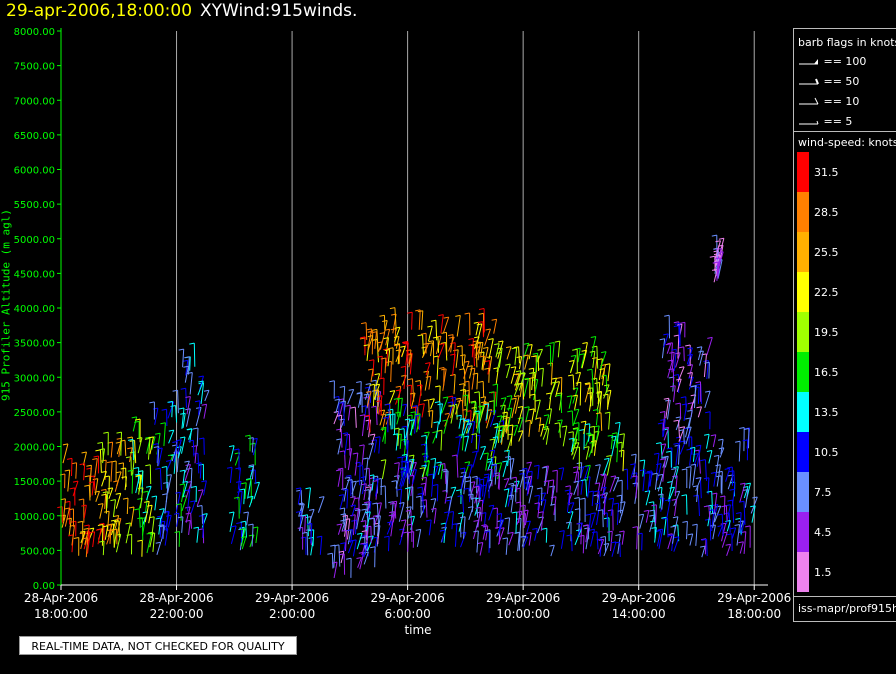 Image resolution: width=896 pixels, height=674 pixels. I want to click on barb-legend-label: == 10, so click(841, 101).